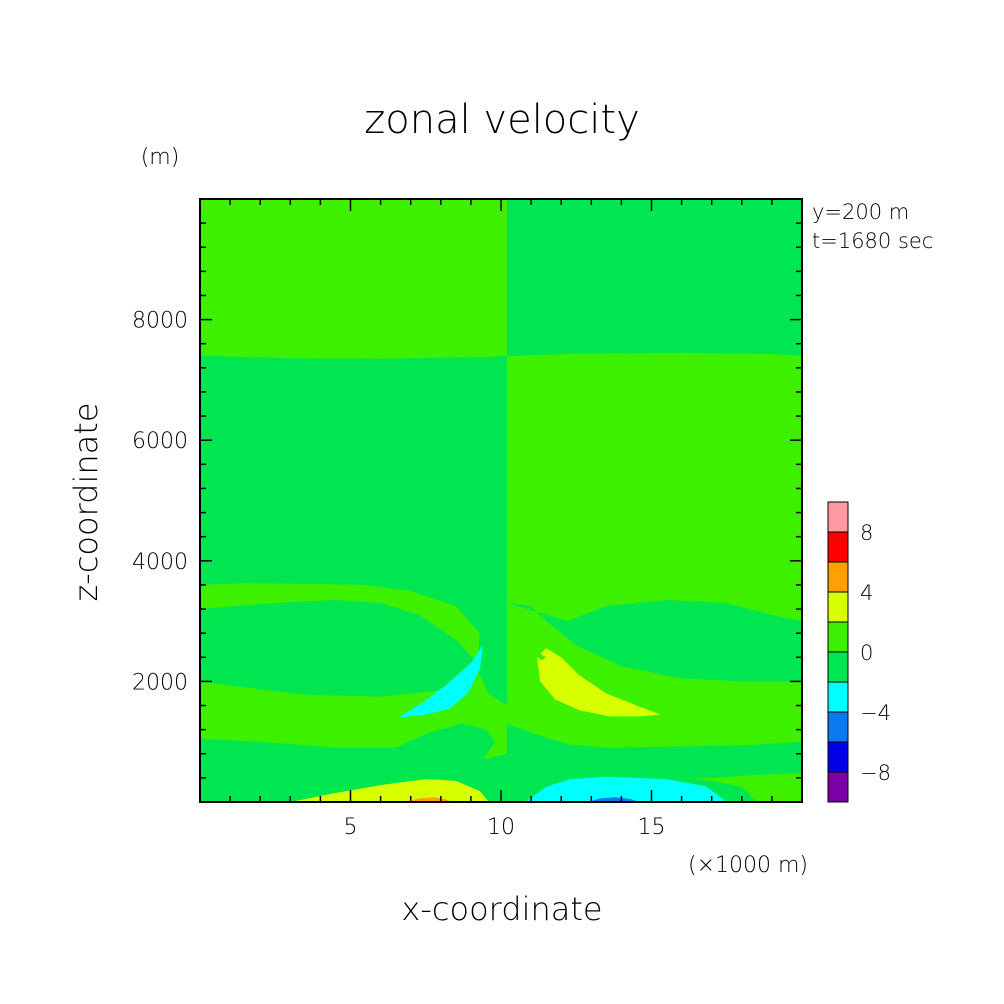 The height and width of the screenshot is (1004, 1004). What do you see at coordinates (872, 241) in the screenshot?
I see `info-t-label: t=1680 sec` at bounding box center [872, 241].